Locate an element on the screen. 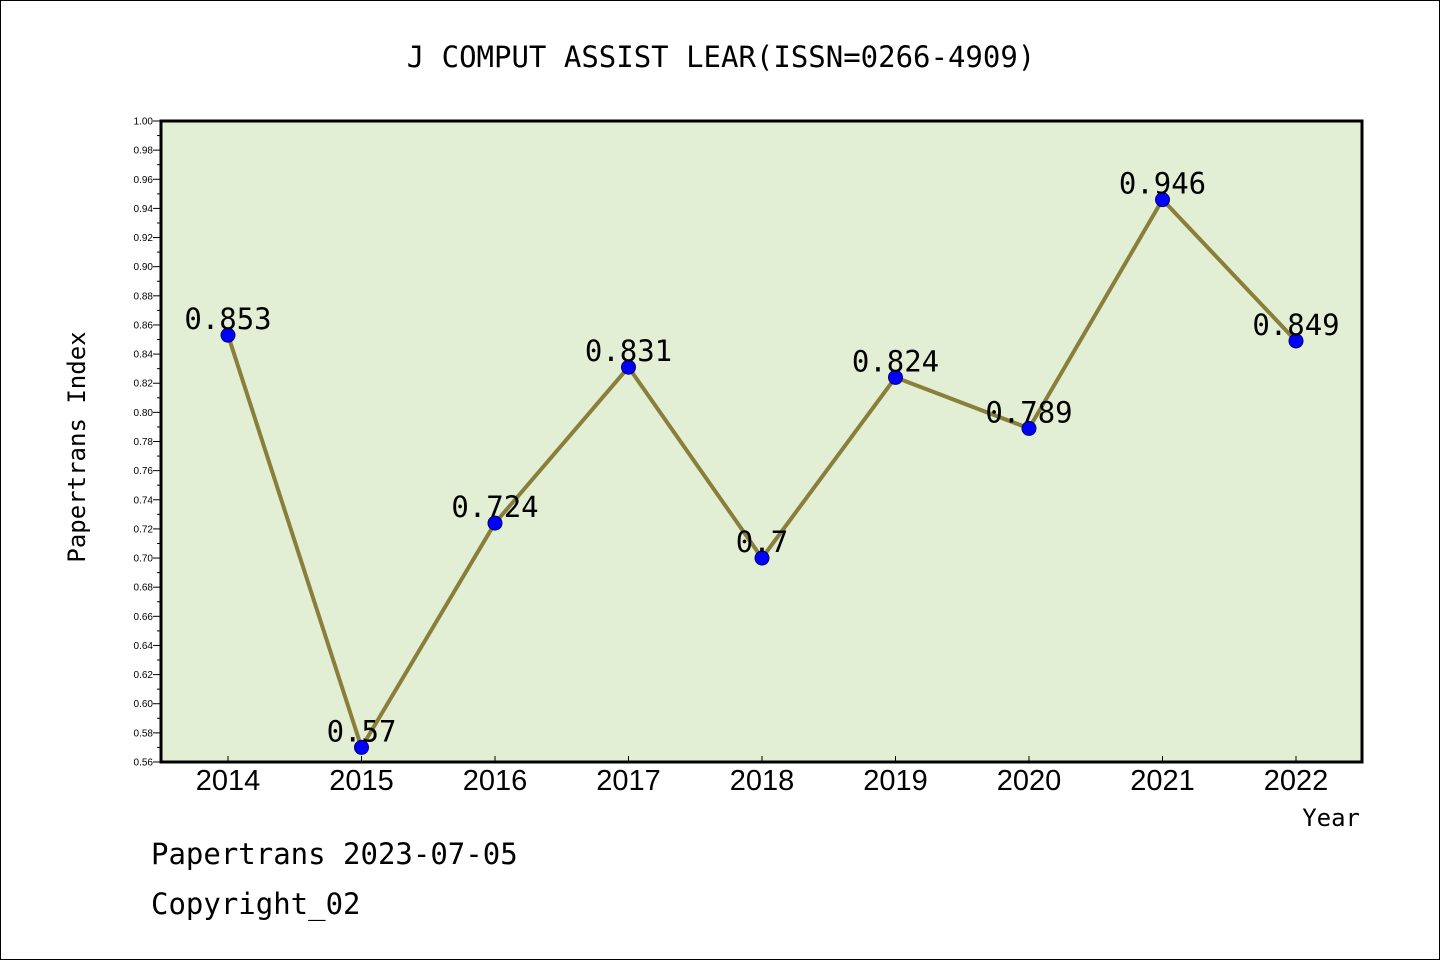 Image resolution: width=1440 pixels, height=960 pixels. y-tick-label: 0.68 is located at coordinates (144, 588).